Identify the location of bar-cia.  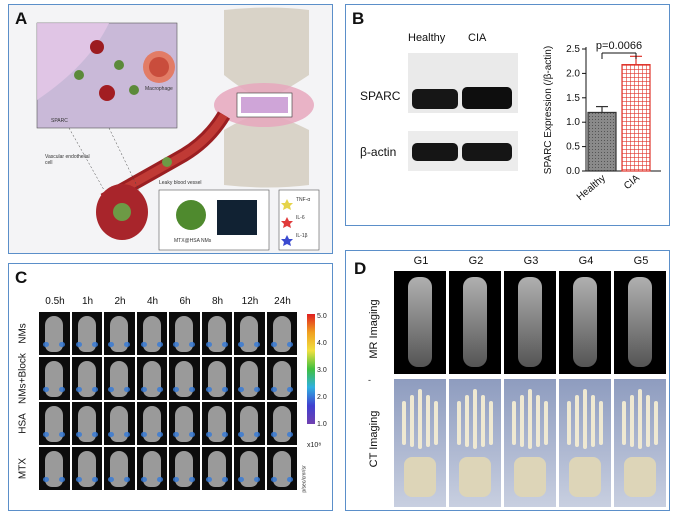
(636, 118).